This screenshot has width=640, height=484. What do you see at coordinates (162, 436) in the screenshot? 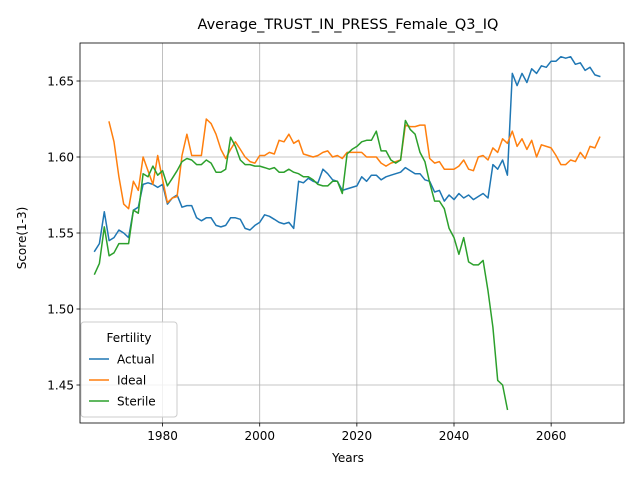
I see `x-tick-label: 1980` at bounding box center [162, 436].